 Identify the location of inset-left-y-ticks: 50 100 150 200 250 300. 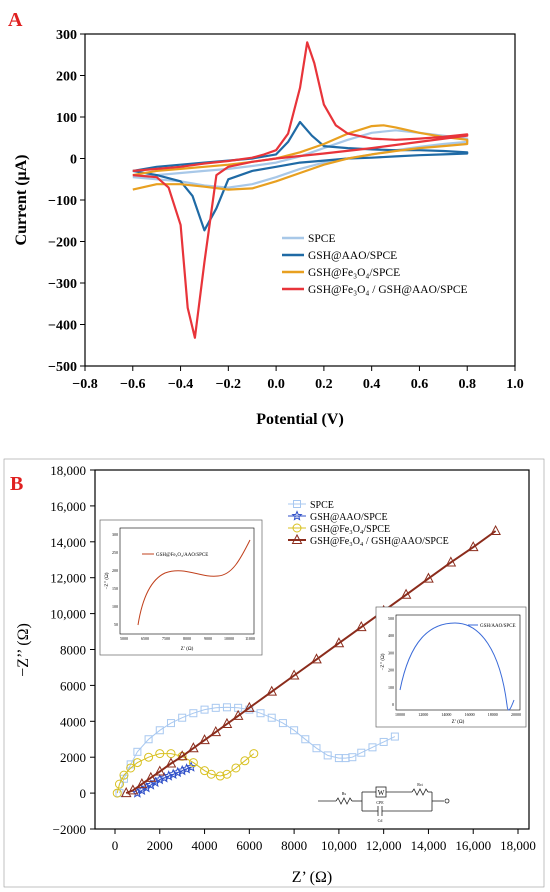
(115, 579).